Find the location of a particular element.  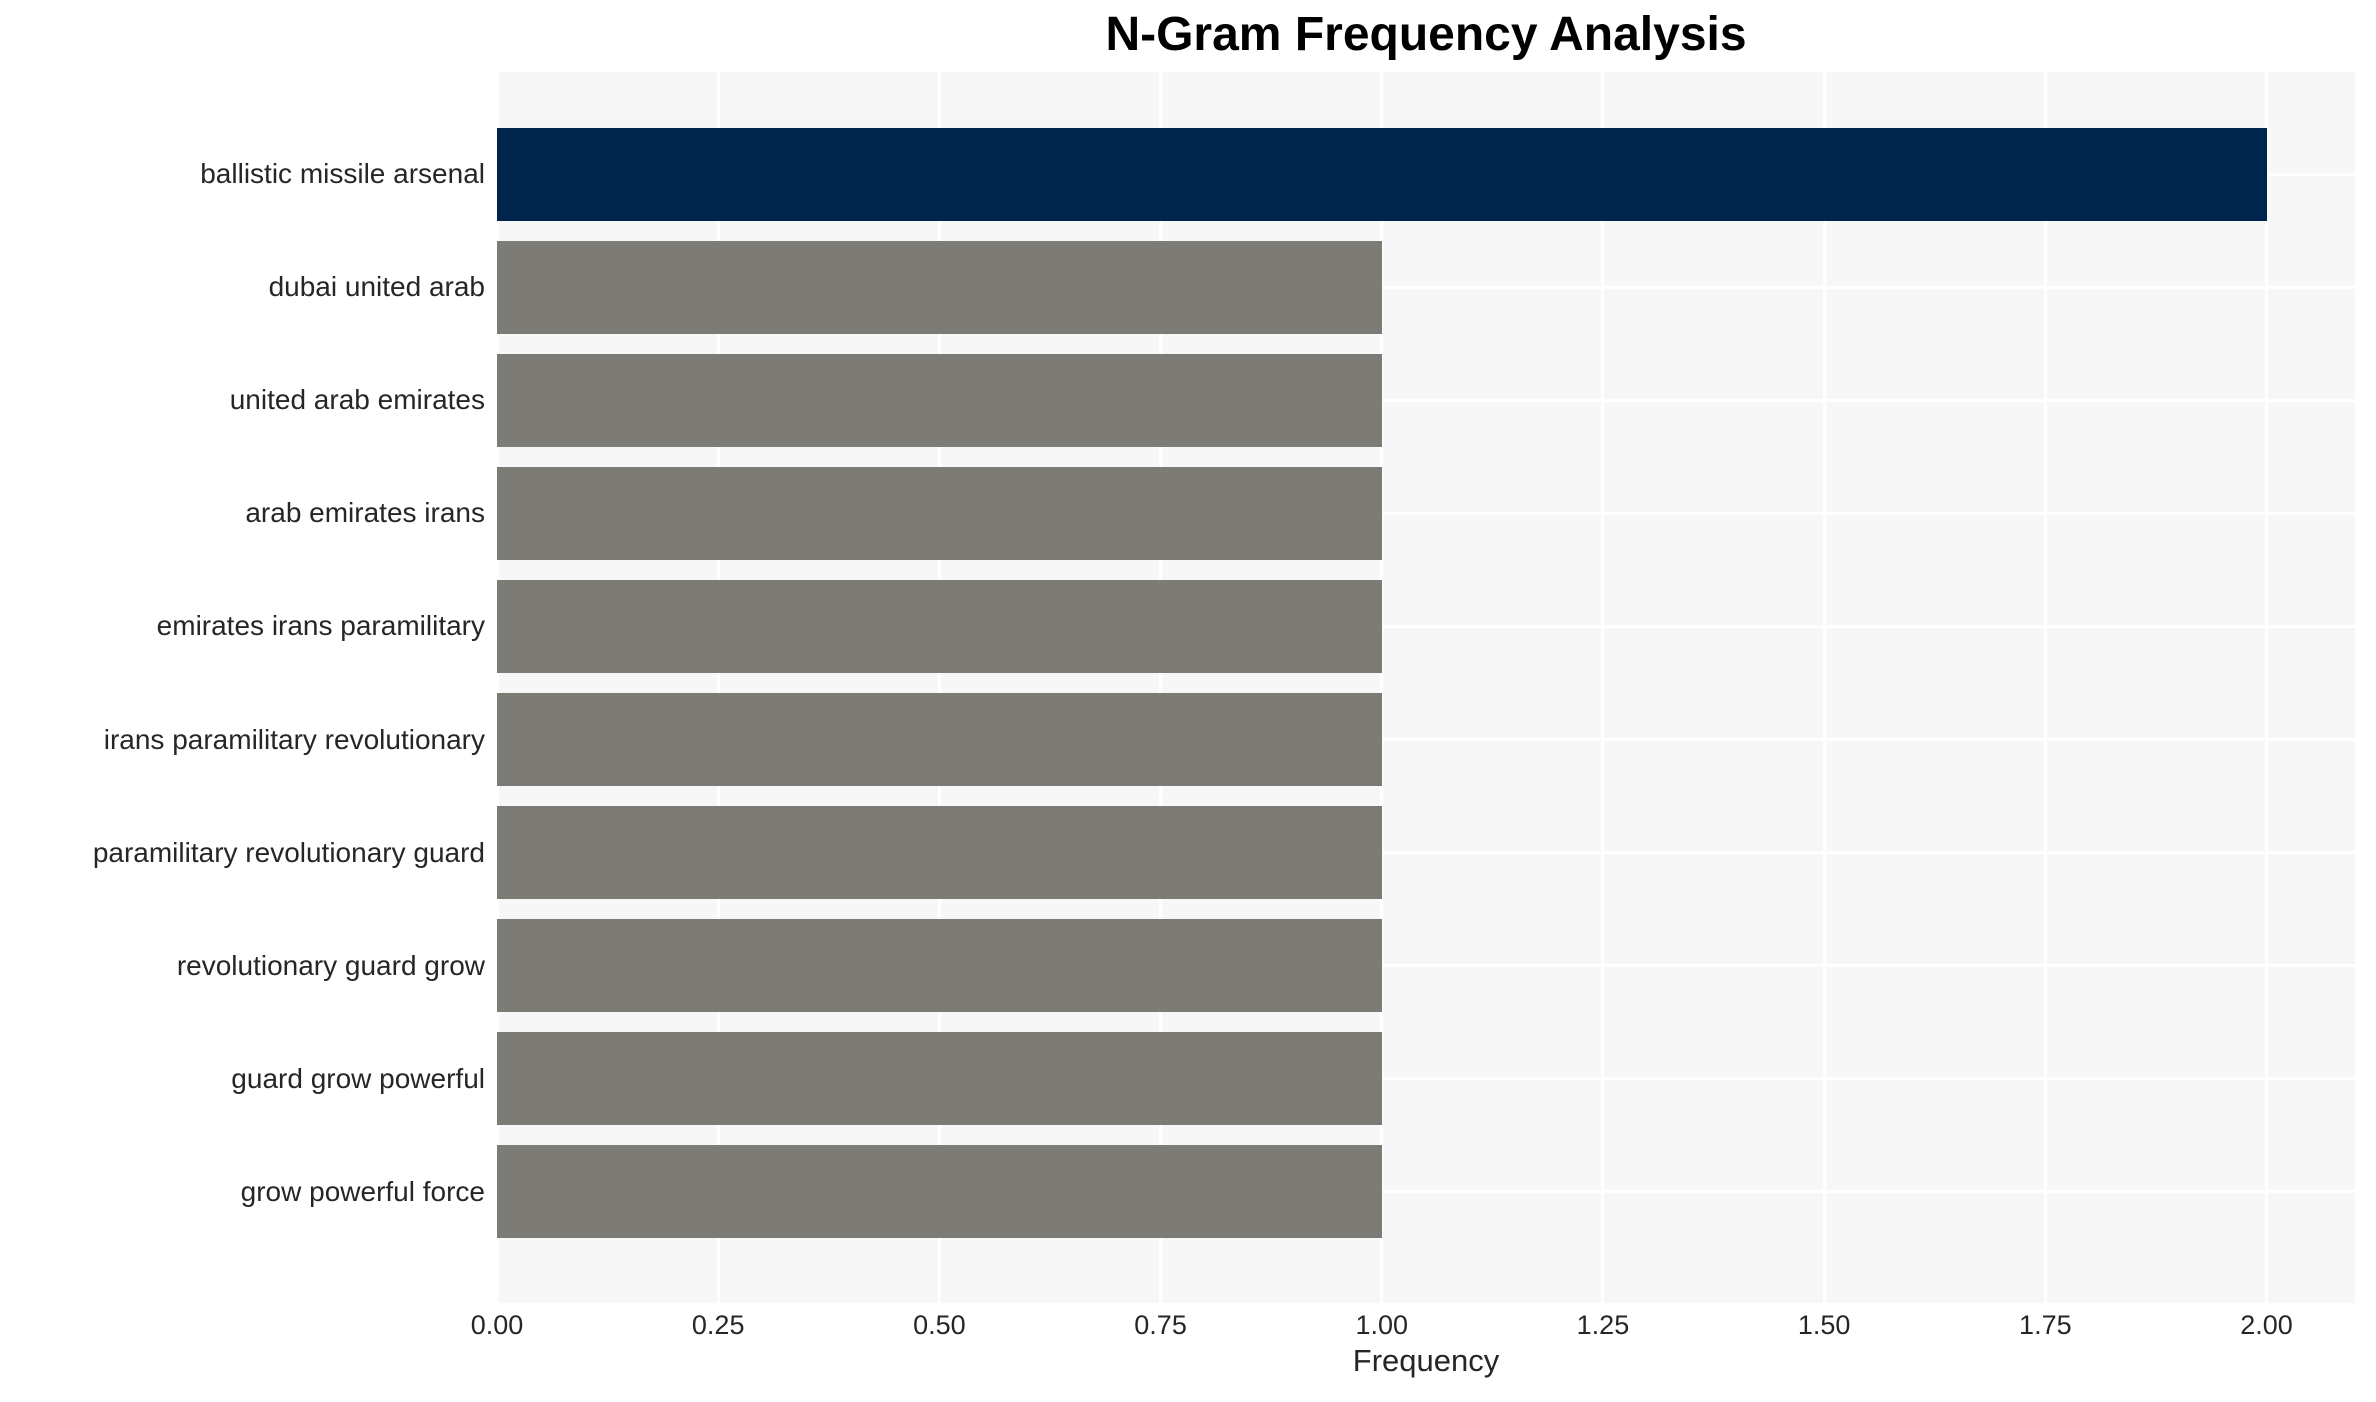

y-axis-label: arab emirates irans is located at coordinates (365, 513).